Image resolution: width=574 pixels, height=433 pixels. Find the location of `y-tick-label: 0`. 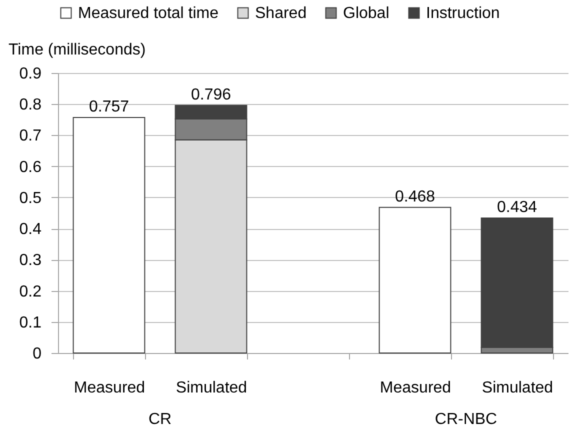

y-tick-label: 0 is located at coordinates (37, 354).